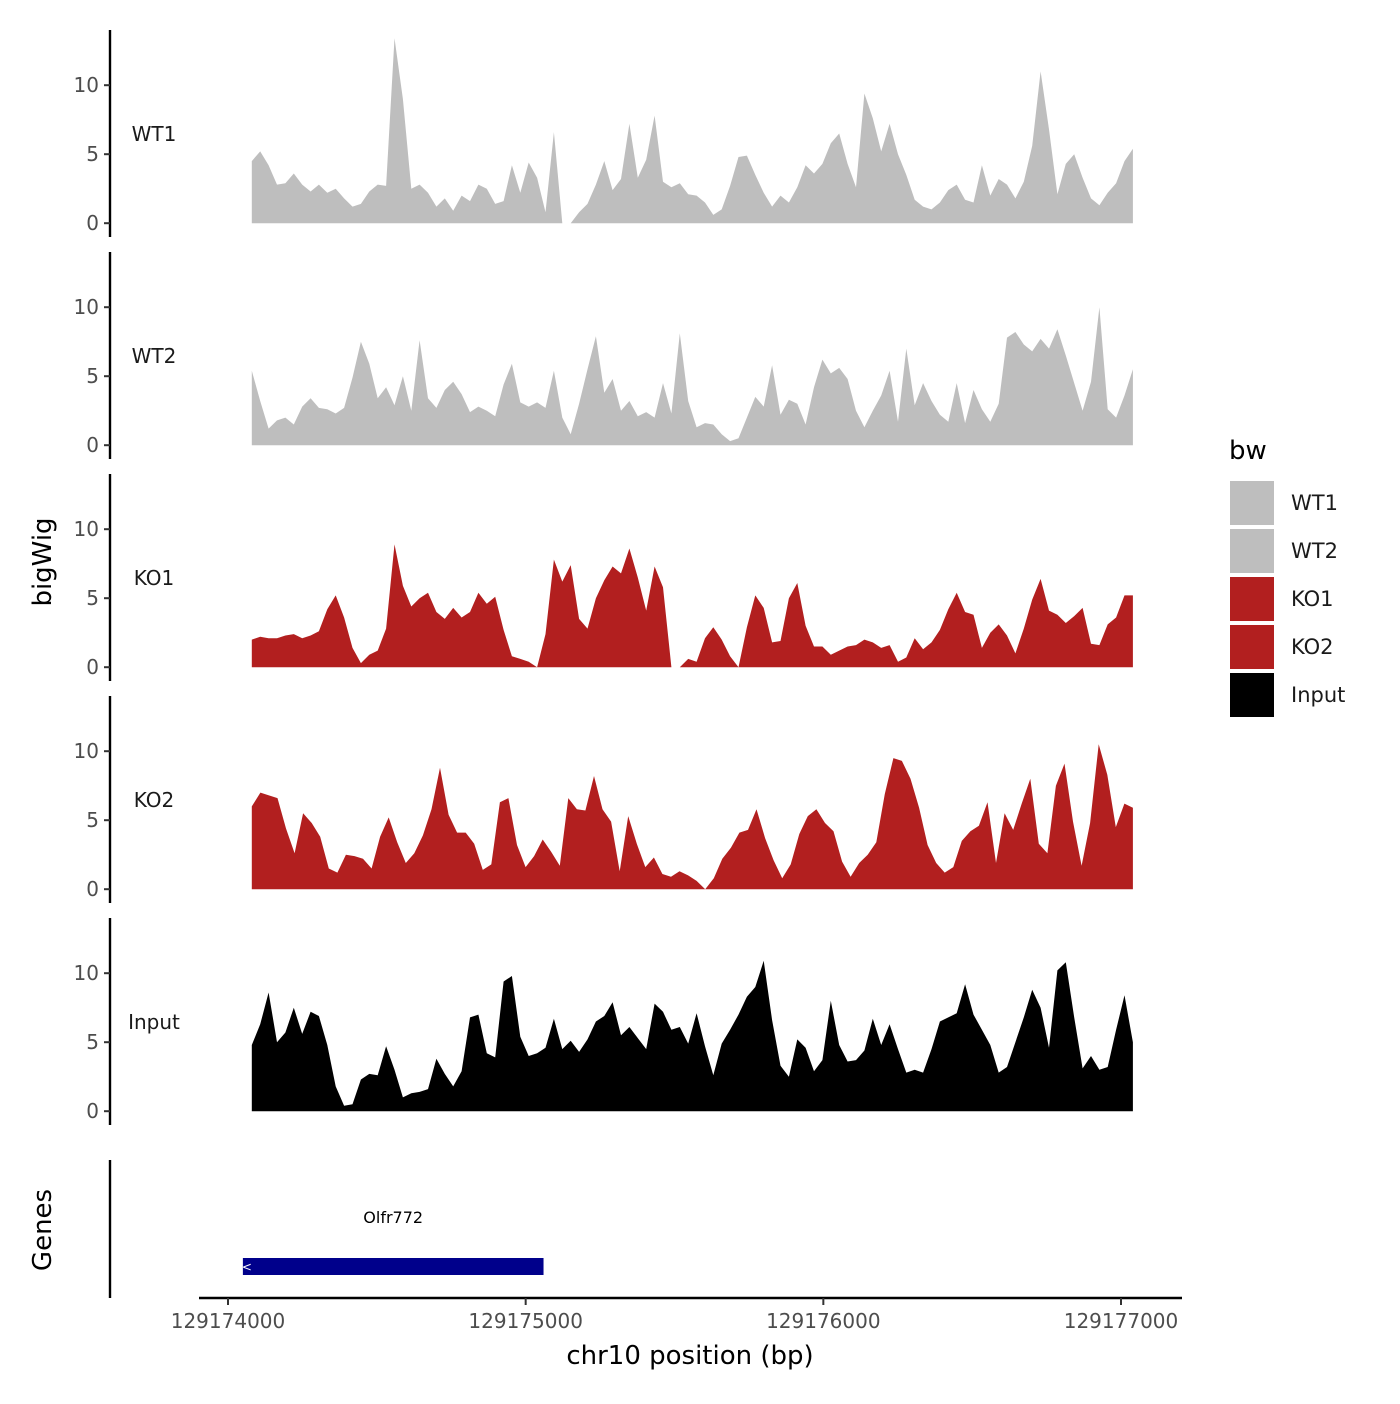 The height and width of the screenshot is (1404, 1400). I want to click on coverage-area-wt1, so click(692, 131).